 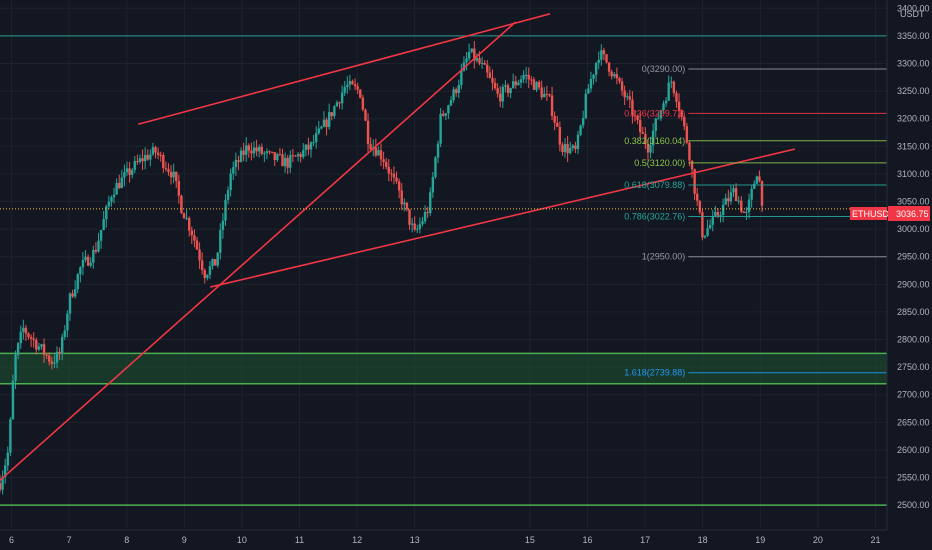 I want to click on support-zone, so click(x=443, y=368).